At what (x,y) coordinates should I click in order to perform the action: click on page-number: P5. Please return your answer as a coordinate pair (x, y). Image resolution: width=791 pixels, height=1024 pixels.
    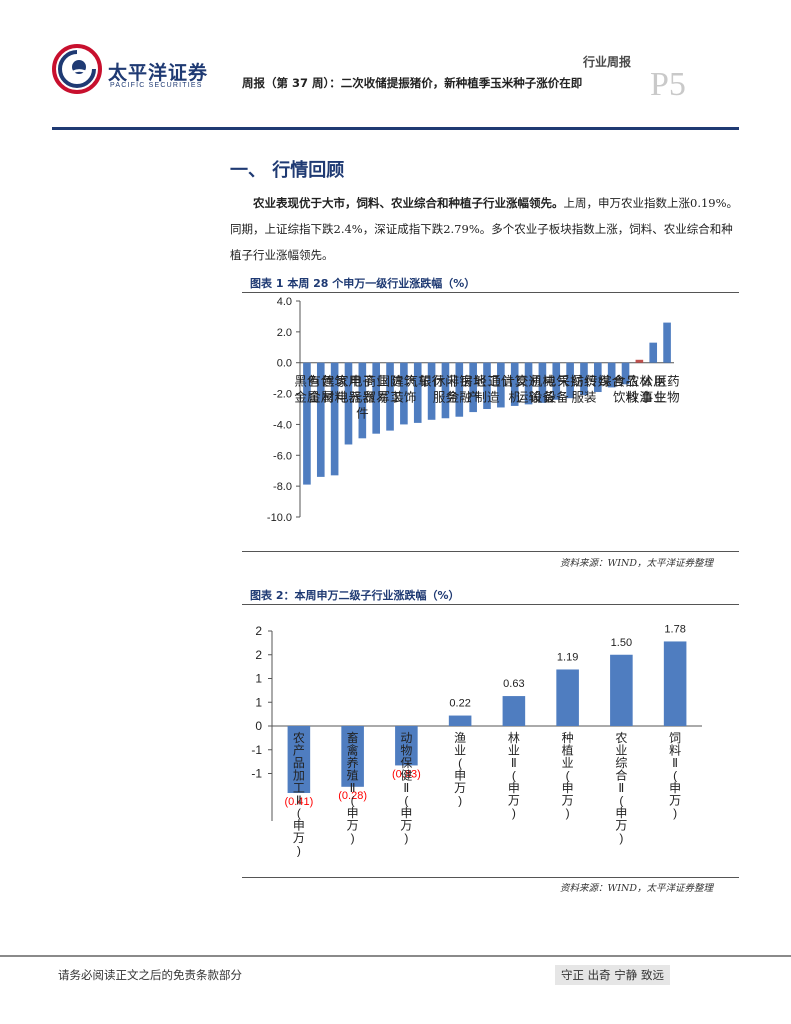
    Looking at the image, I should click on (668, 84).